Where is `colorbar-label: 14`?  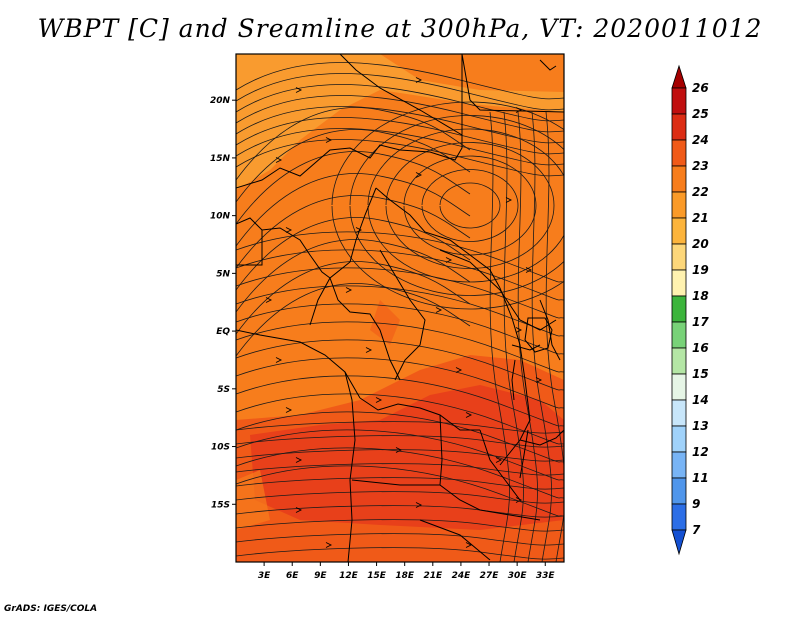 colorbar-label: 14 is located at coordinates (700, 400).